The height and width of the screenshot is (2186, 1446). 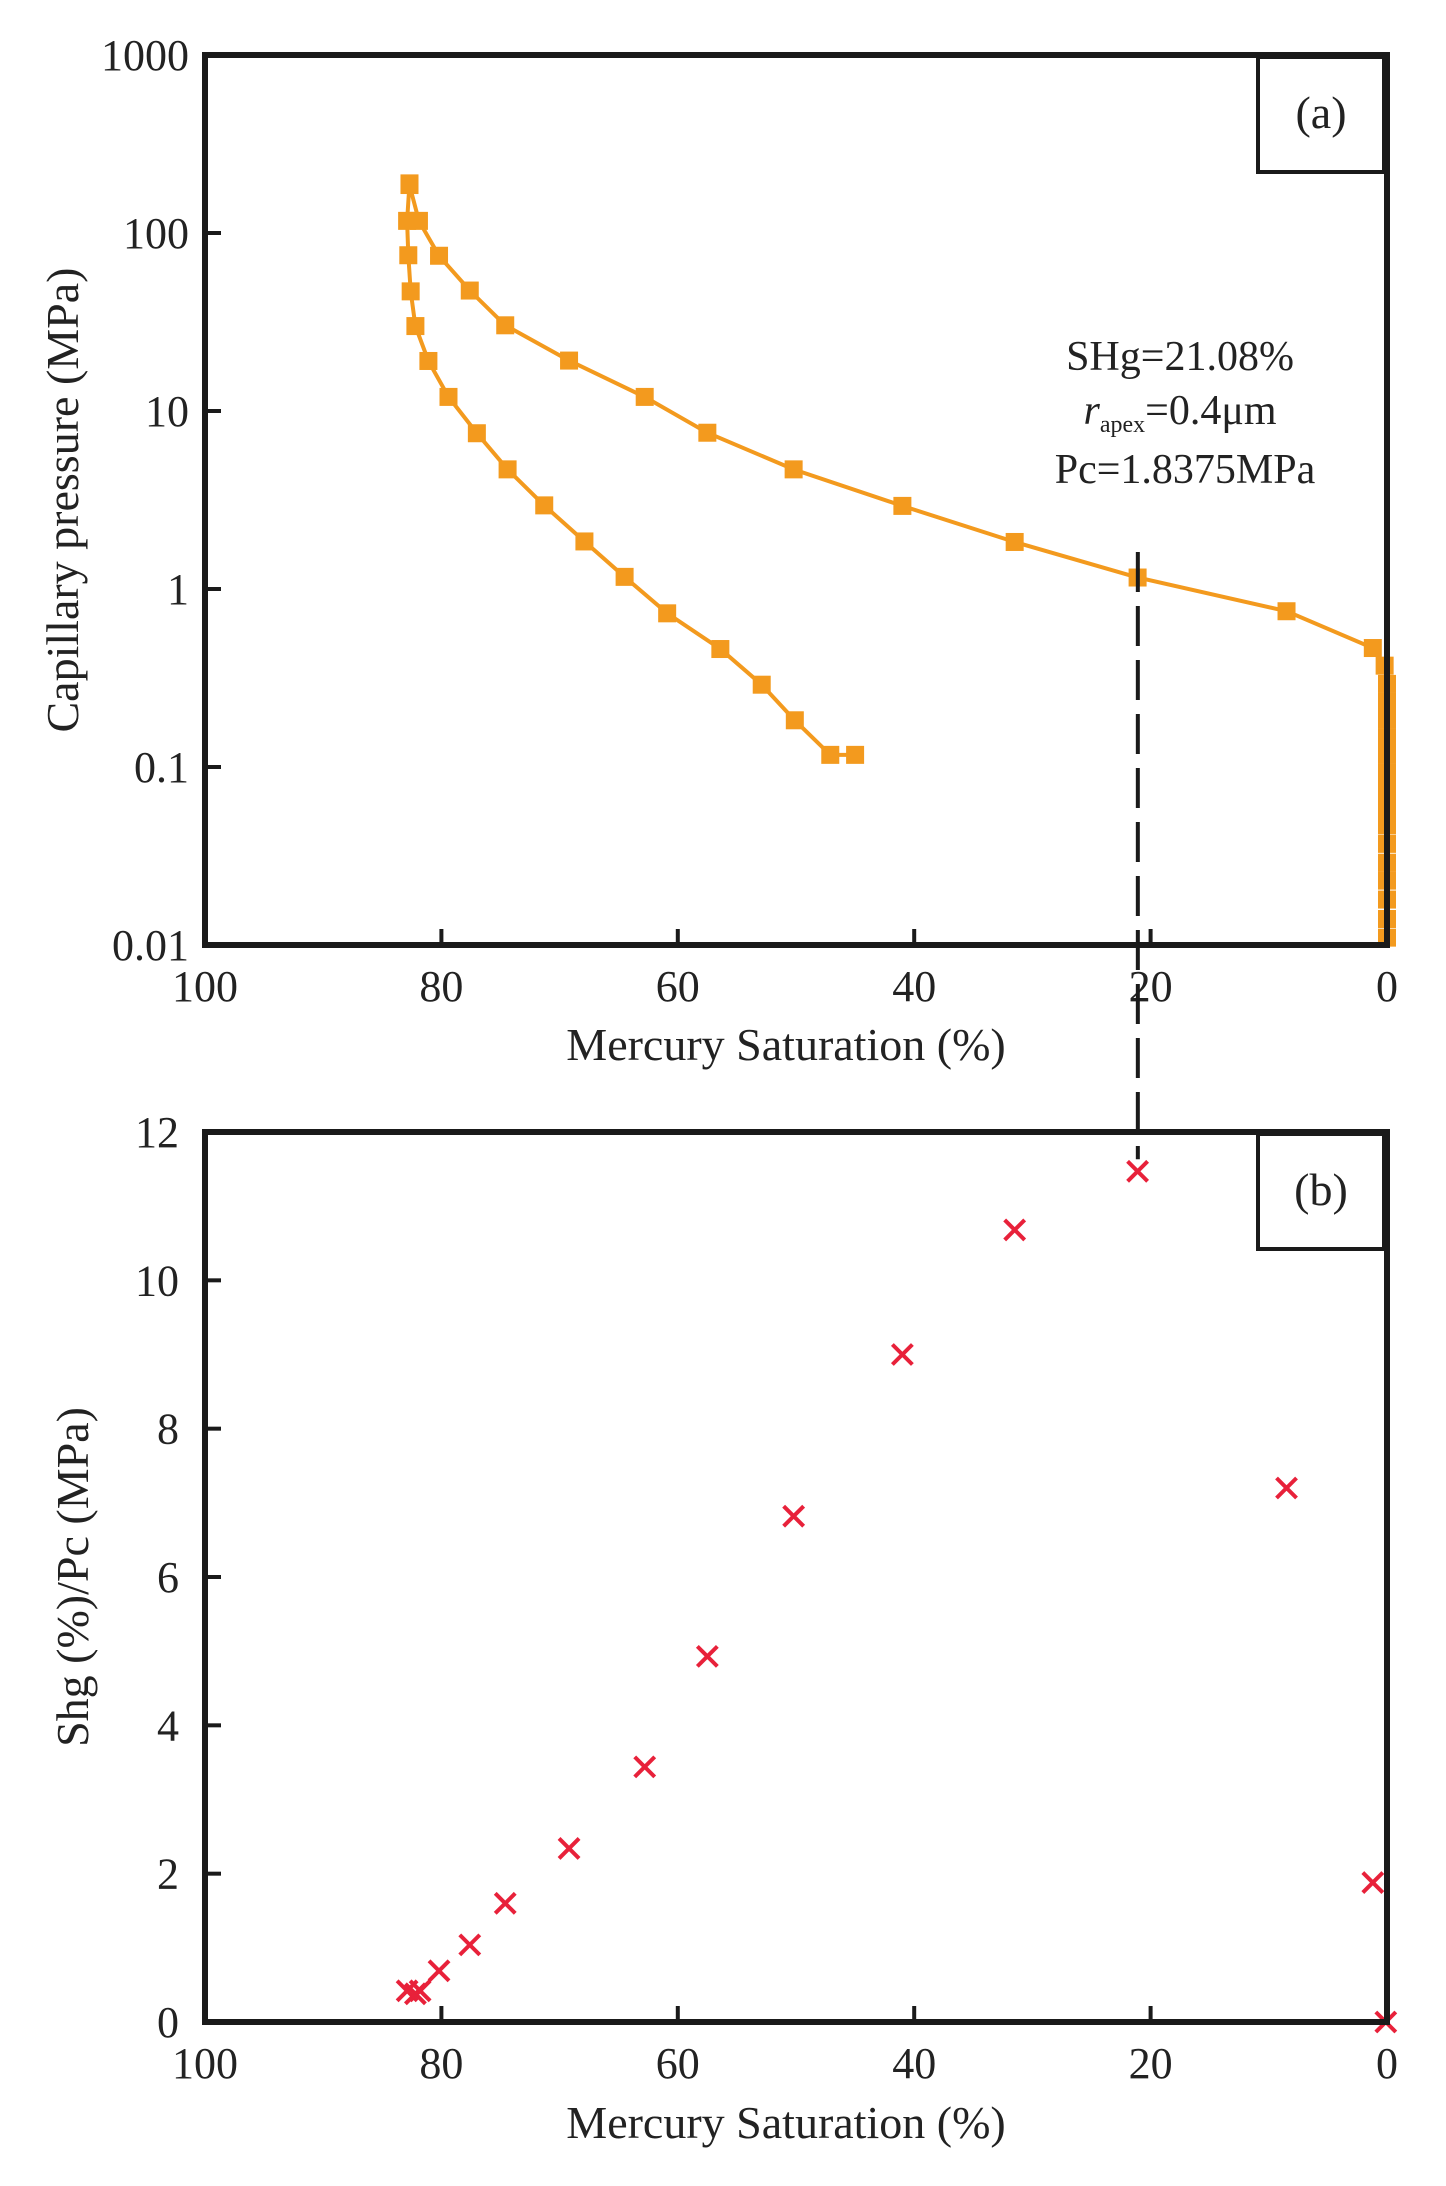 I want to click on panel-b-y-tick-label: 12, so click(x=157, y=1132).